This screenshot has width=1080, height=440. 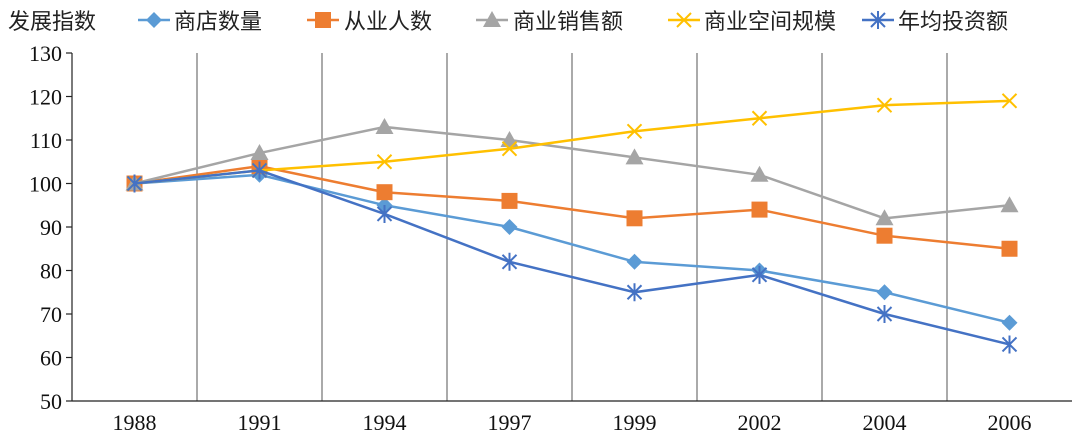 I want to click on y-tick-label: 80, so click(x=51, y=271).